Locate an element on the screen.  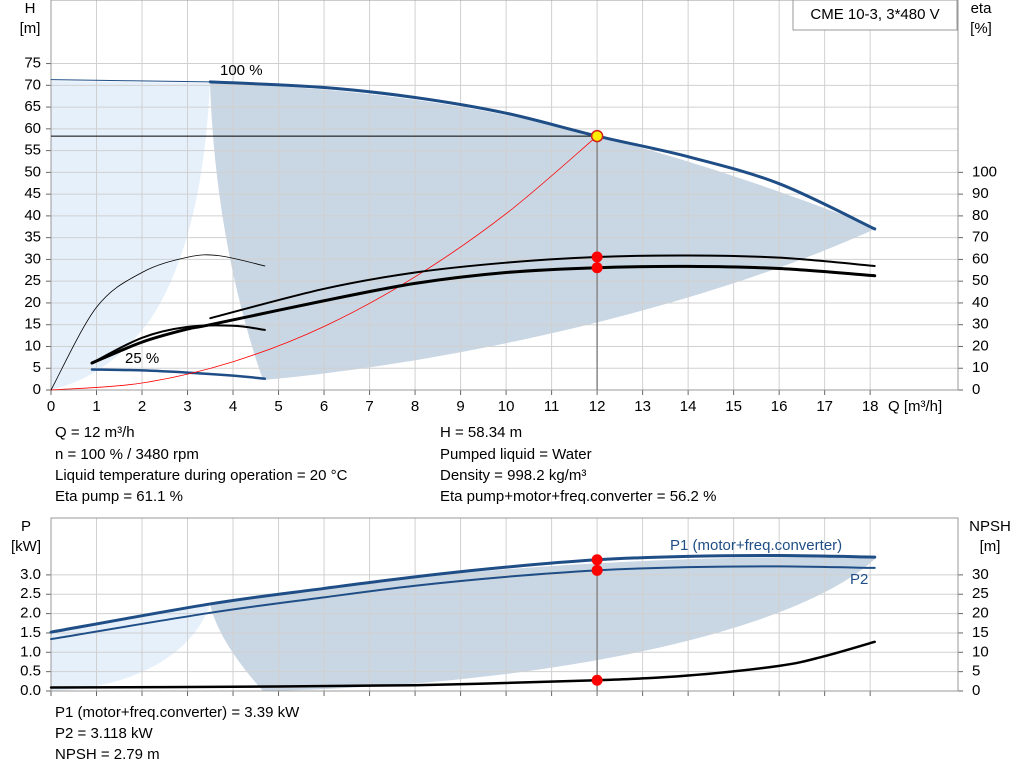
note: P2 = 3.118 kW is located at coordinates (104, 733).